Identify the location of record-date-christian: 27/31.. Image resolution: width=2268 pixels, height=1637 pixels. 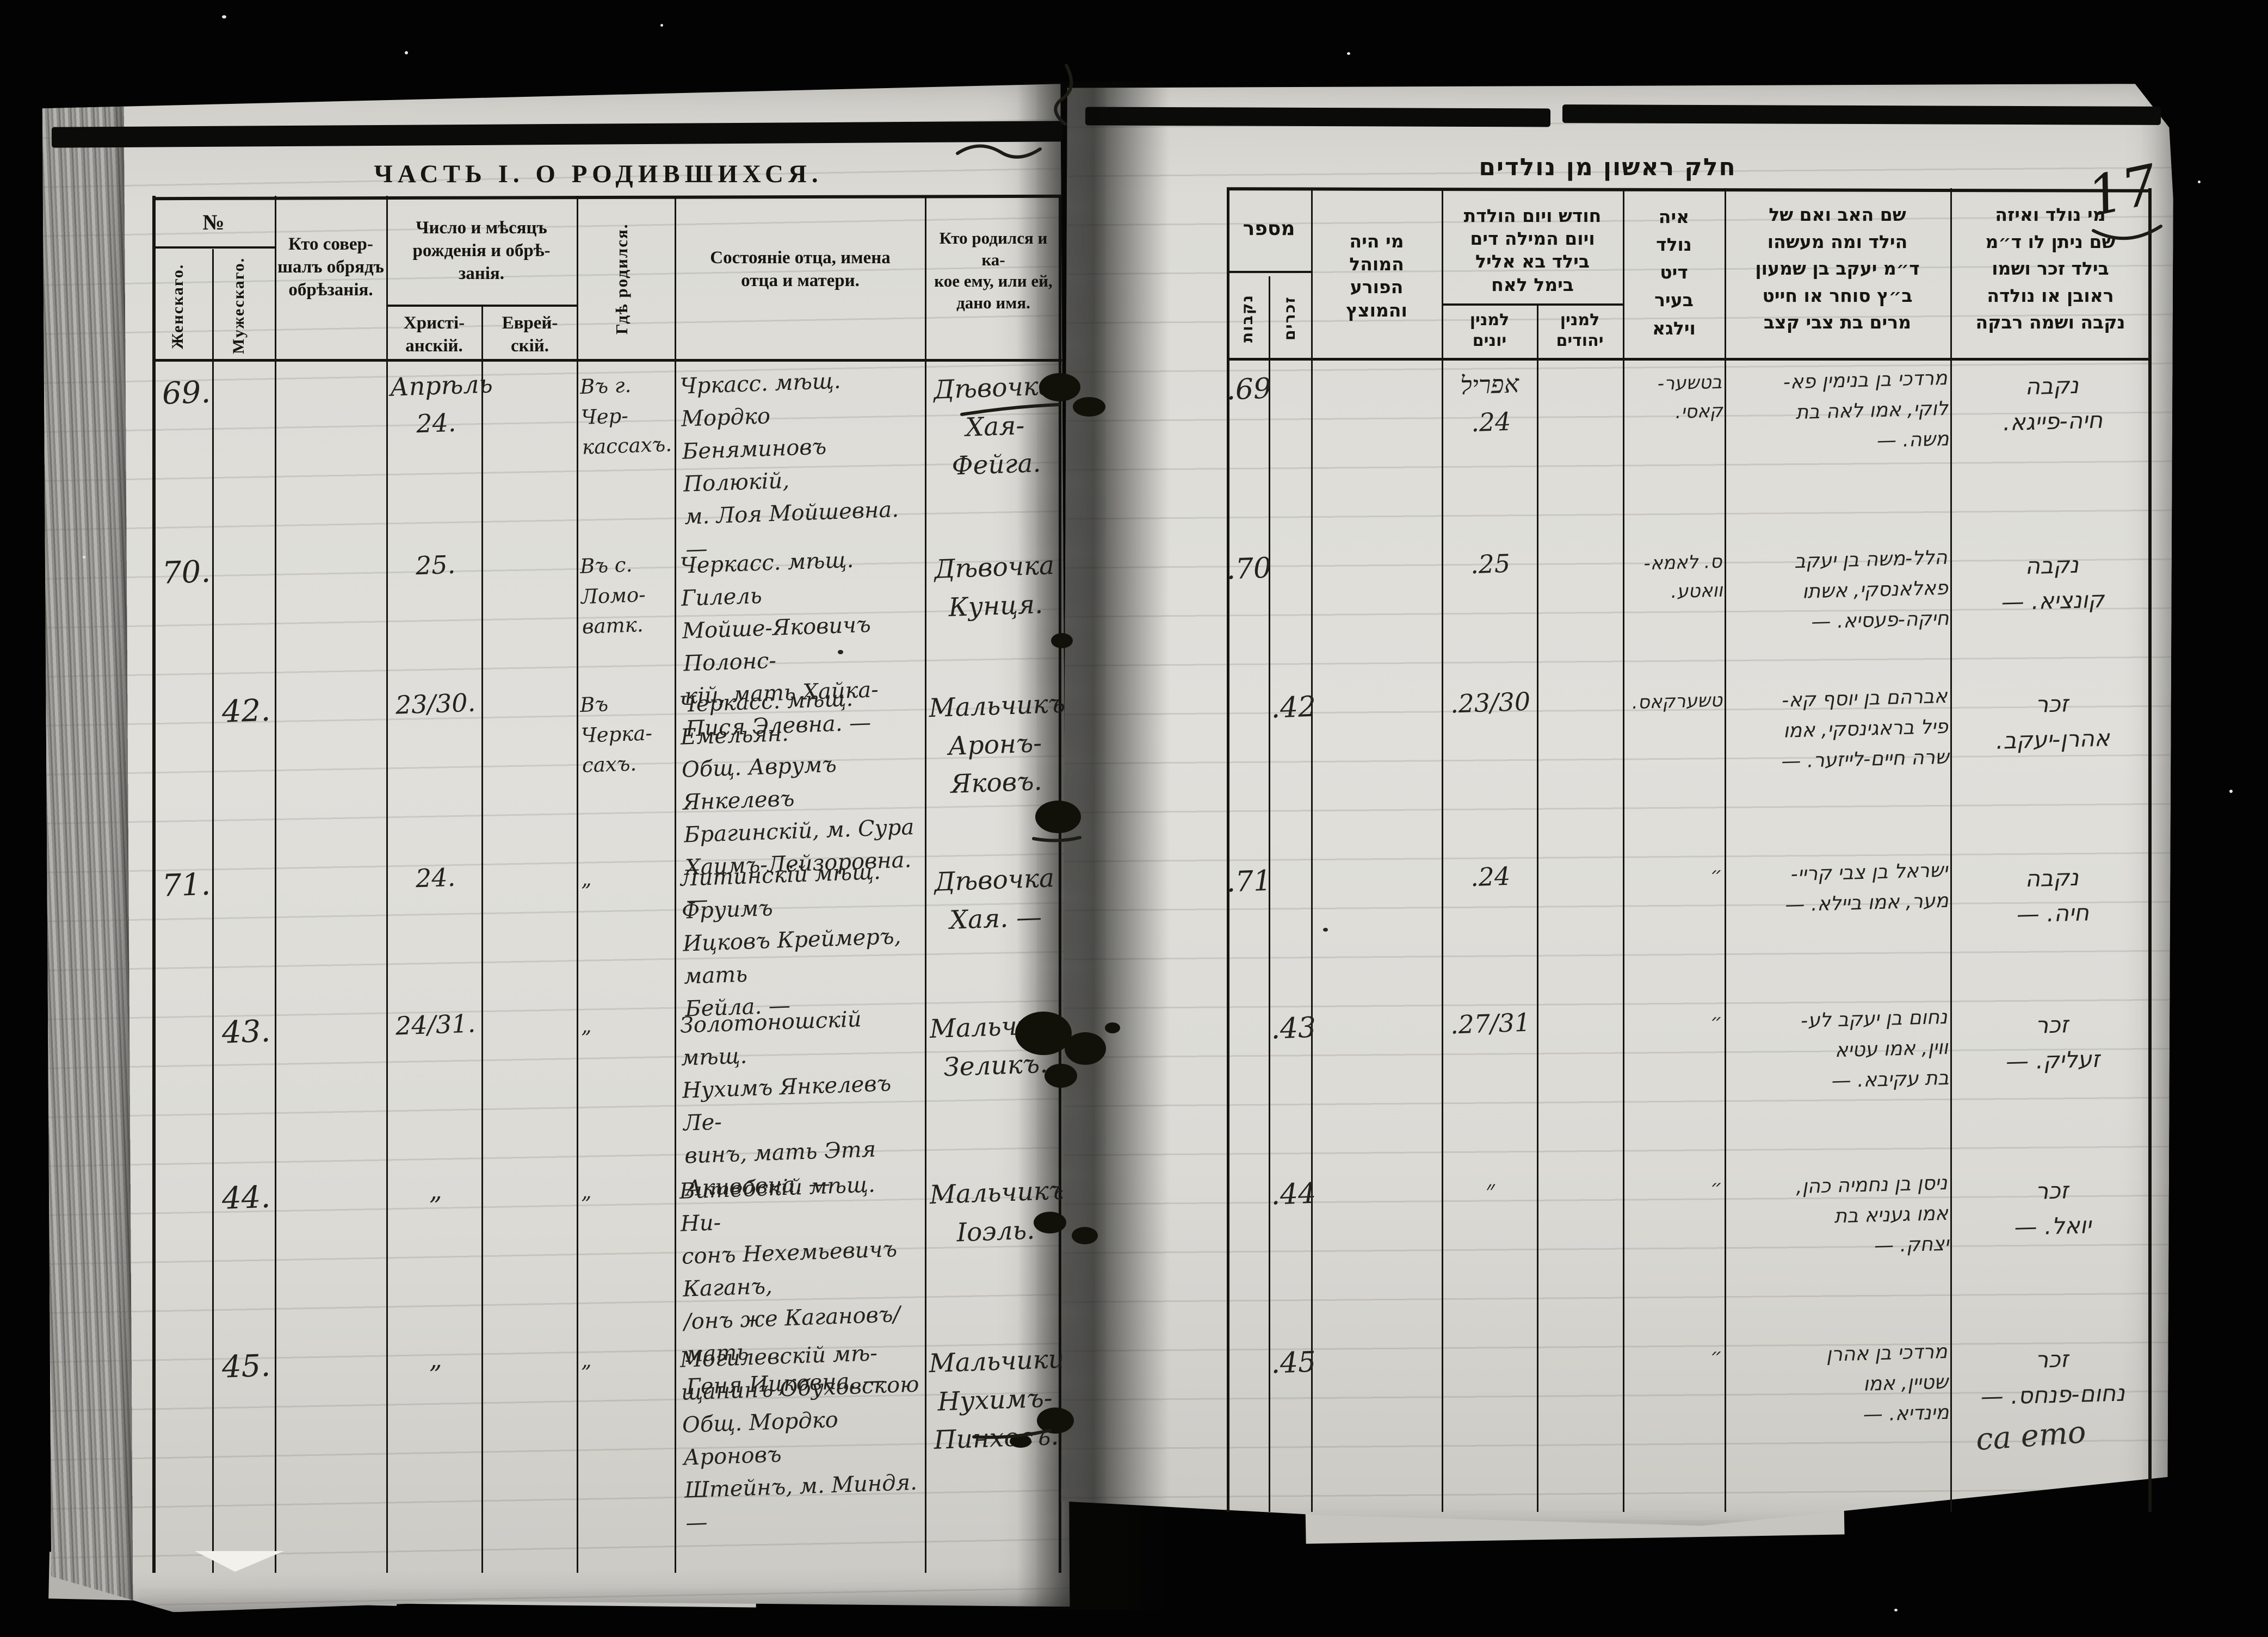
(1490, 1024).